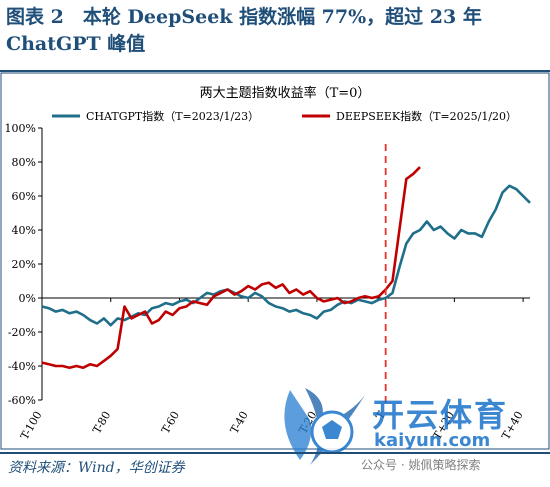  Describe the element at coordinates (24, 264) in the screenshot. I see `y-tick-label: 20%` at that location.